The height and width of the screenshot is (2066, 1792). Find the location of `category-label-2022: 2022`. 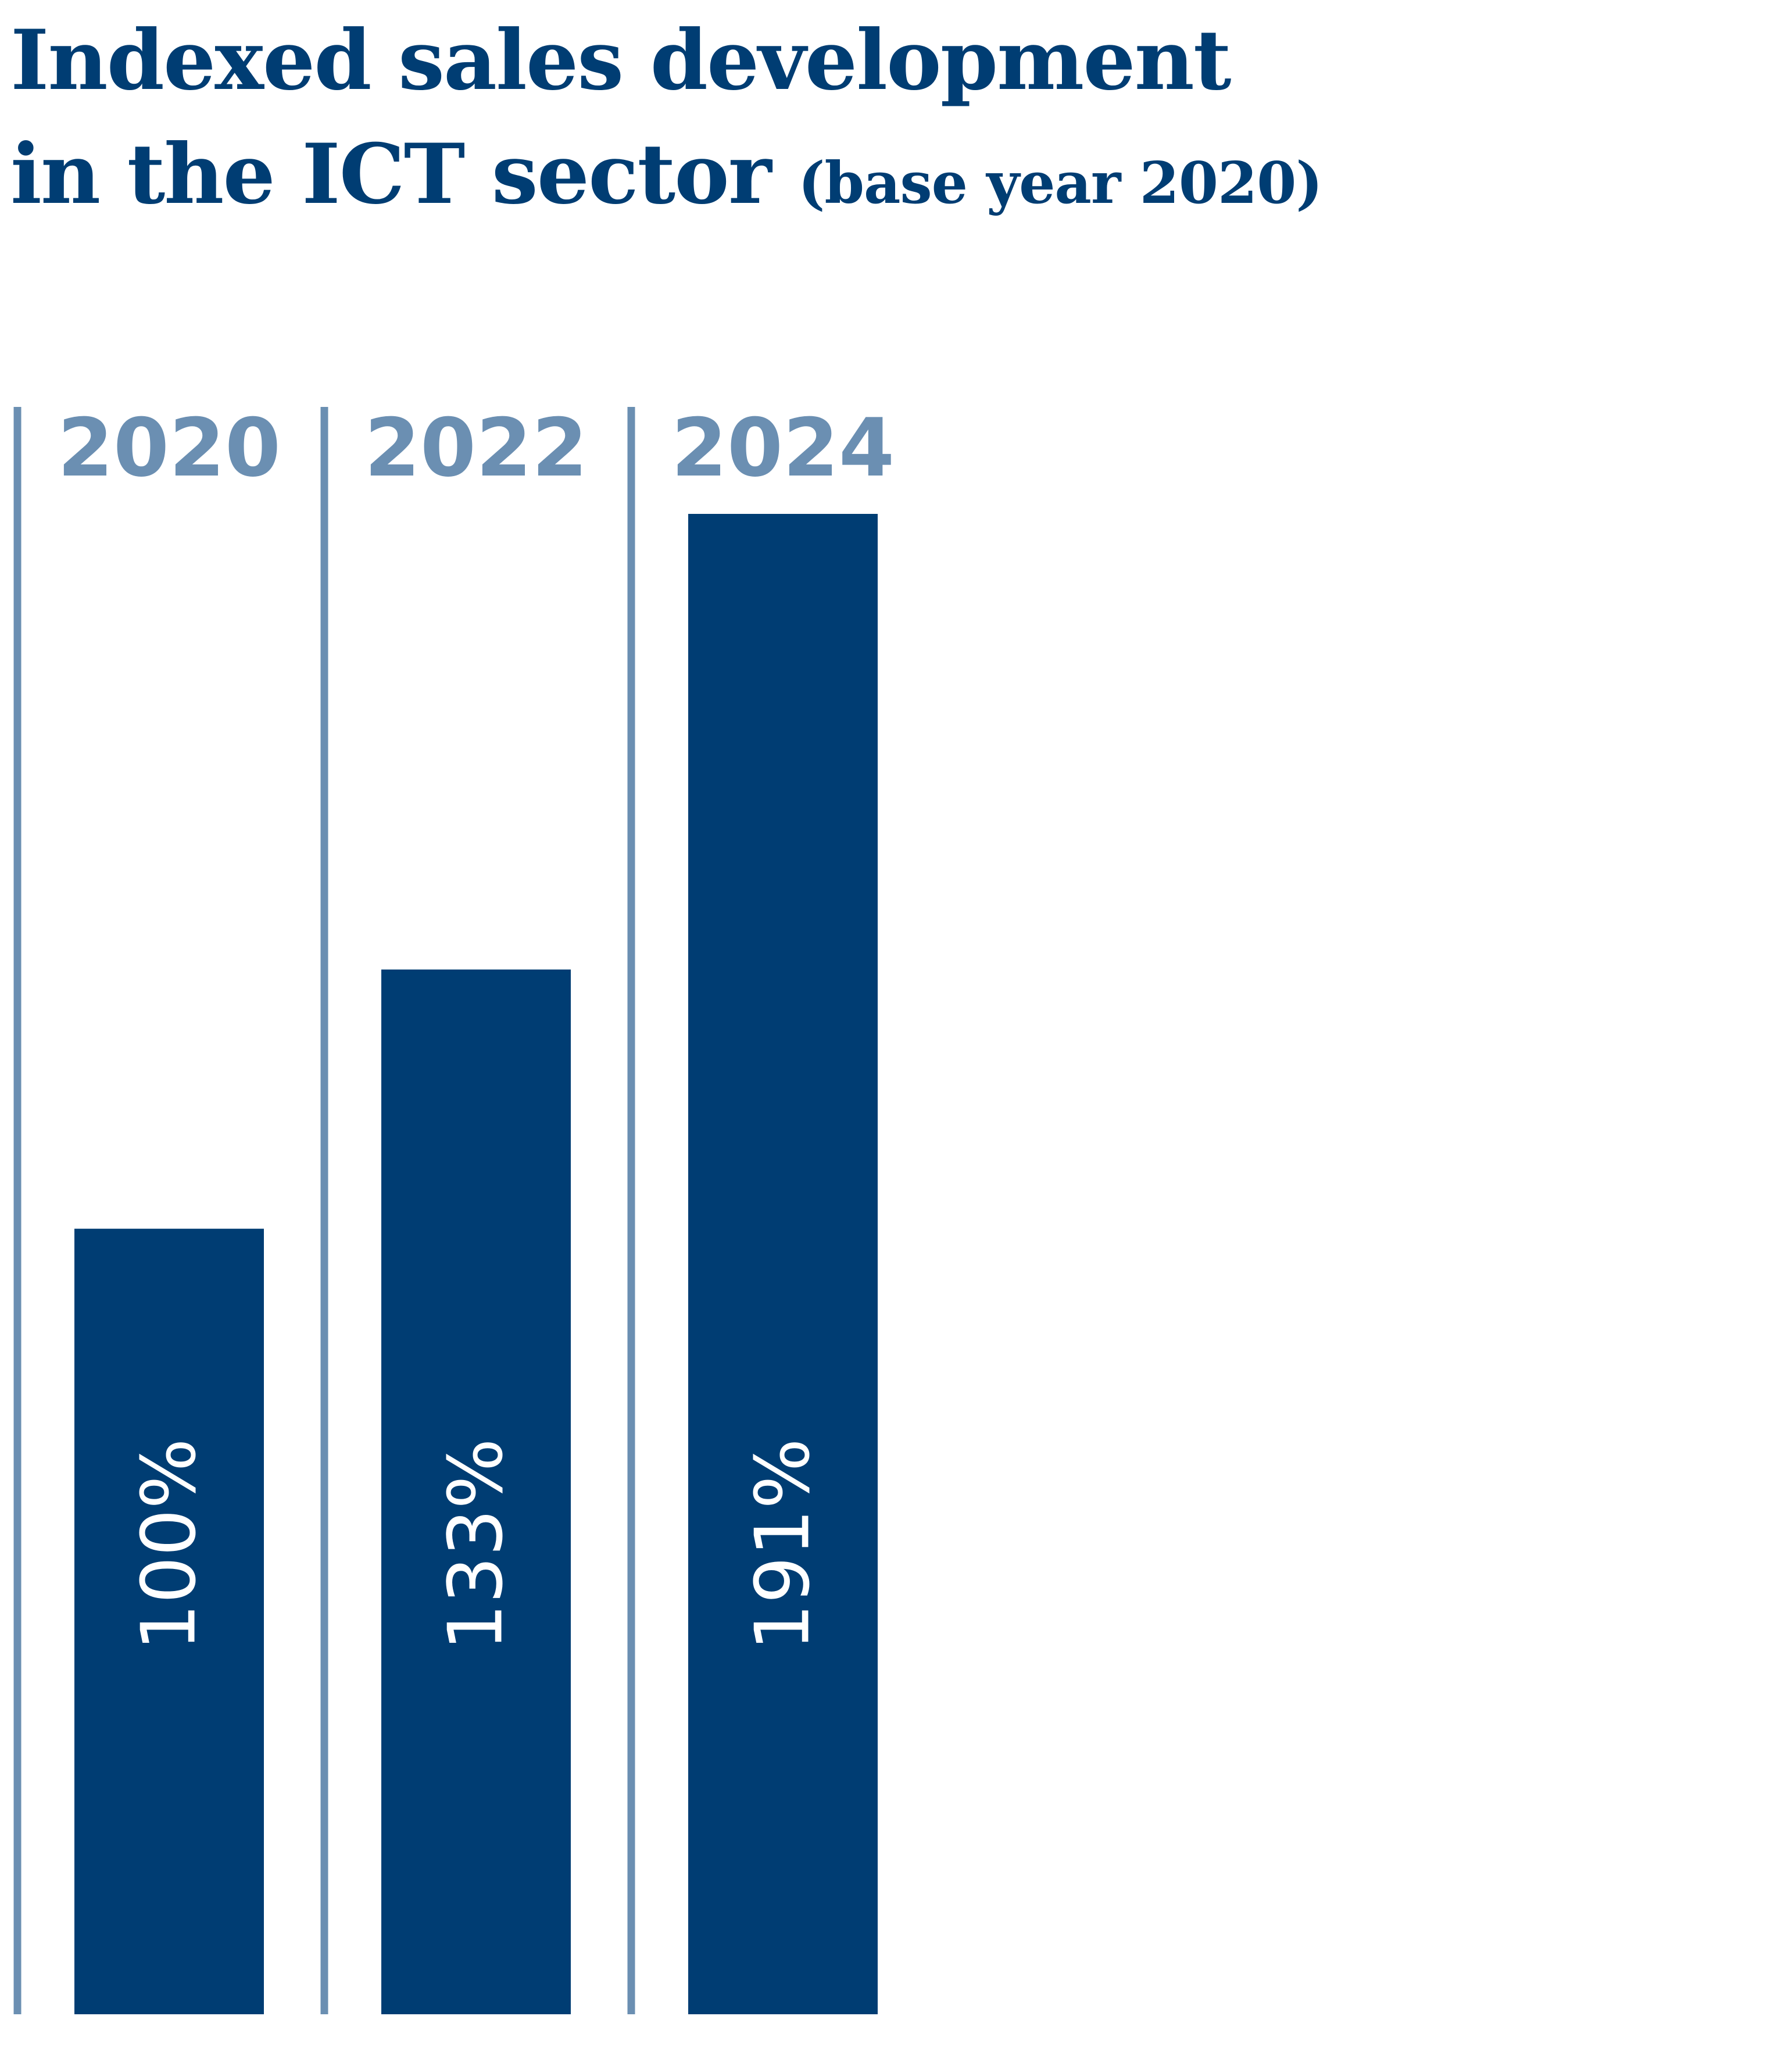

category-label-2022: 2022 is located at coordinates (476, 448).